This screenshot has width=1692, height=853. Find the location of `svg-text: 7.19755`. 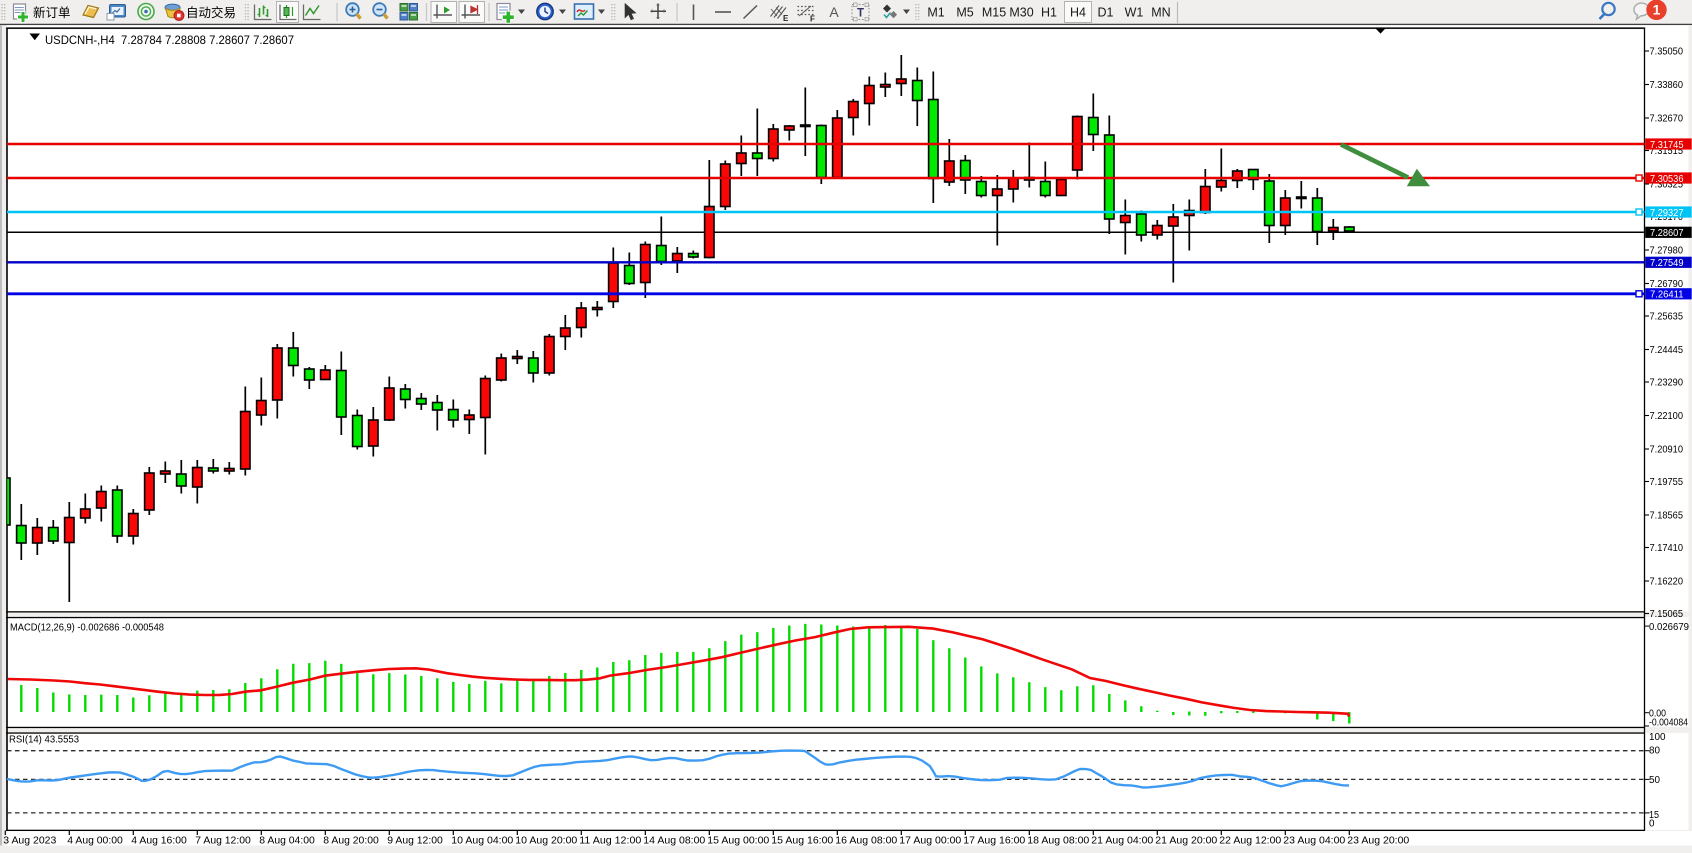

svg-text: 7.19755 is located at coordinates (1667, 482).